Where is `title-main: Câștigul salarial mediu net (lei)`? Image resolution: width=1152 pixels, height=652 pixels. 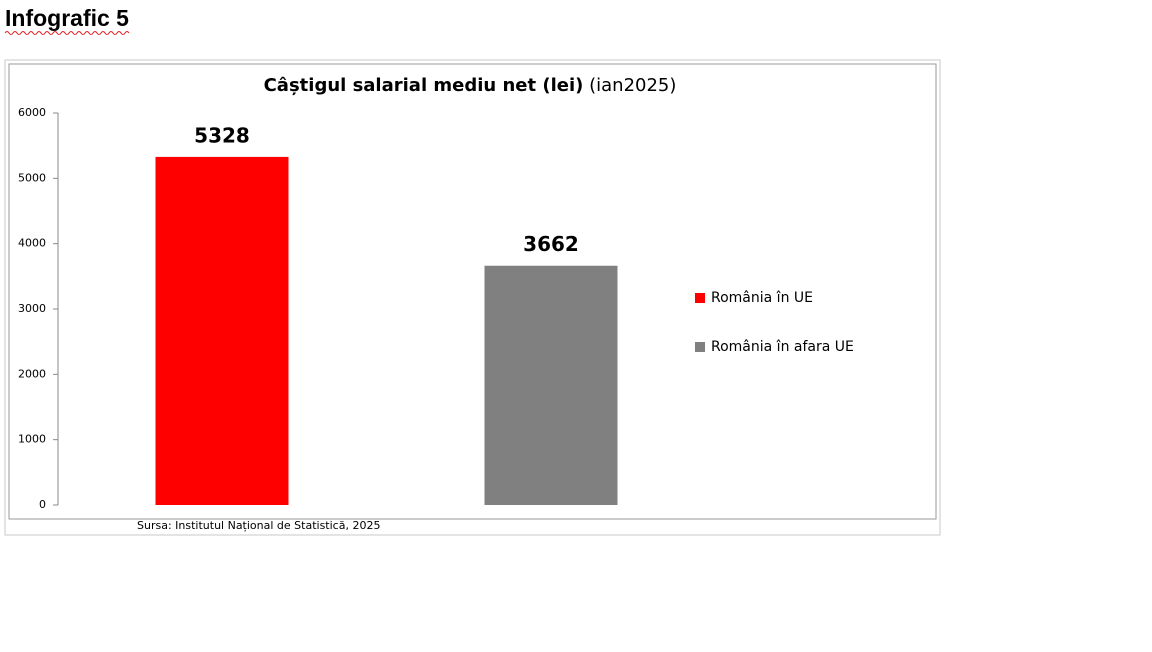 title-main: Câștigul salarial mediu net (lei) is located at coordinates (424, 85).